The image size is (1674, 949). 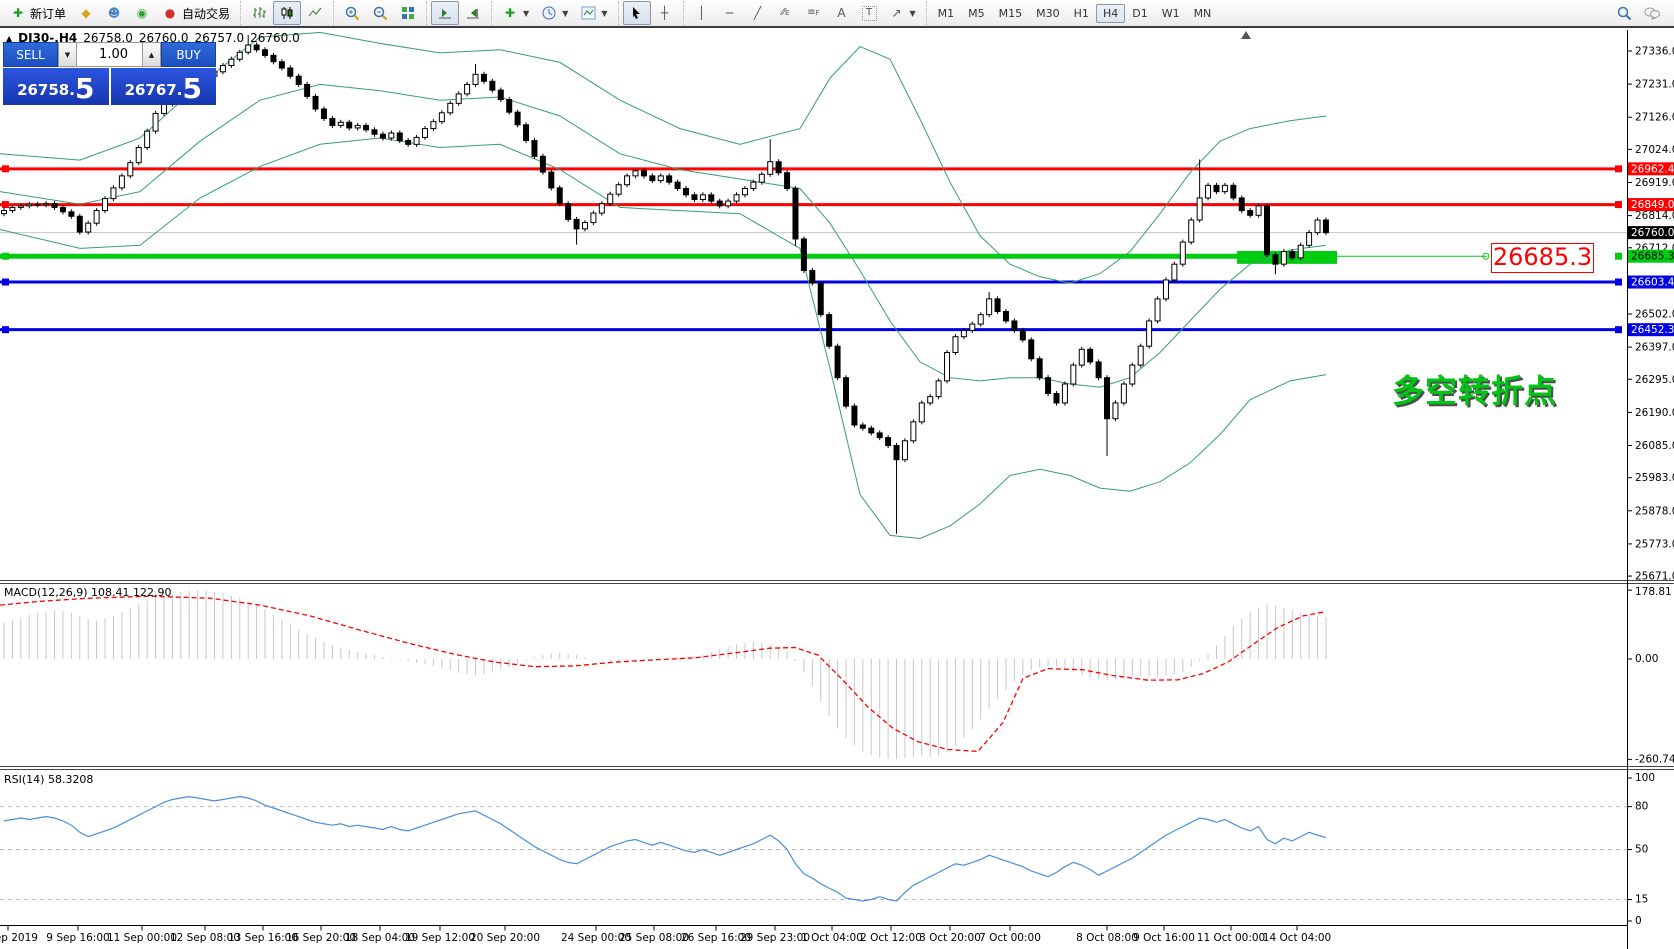 I want to click on timeframe-button-m1: M1, so click(x=946, y=13).